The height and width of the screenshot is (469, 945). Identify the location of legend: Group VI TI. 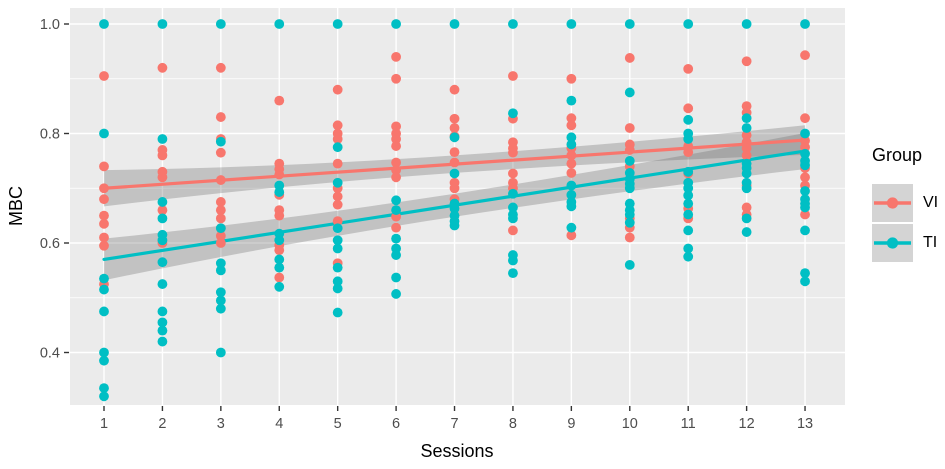
(905, 204).